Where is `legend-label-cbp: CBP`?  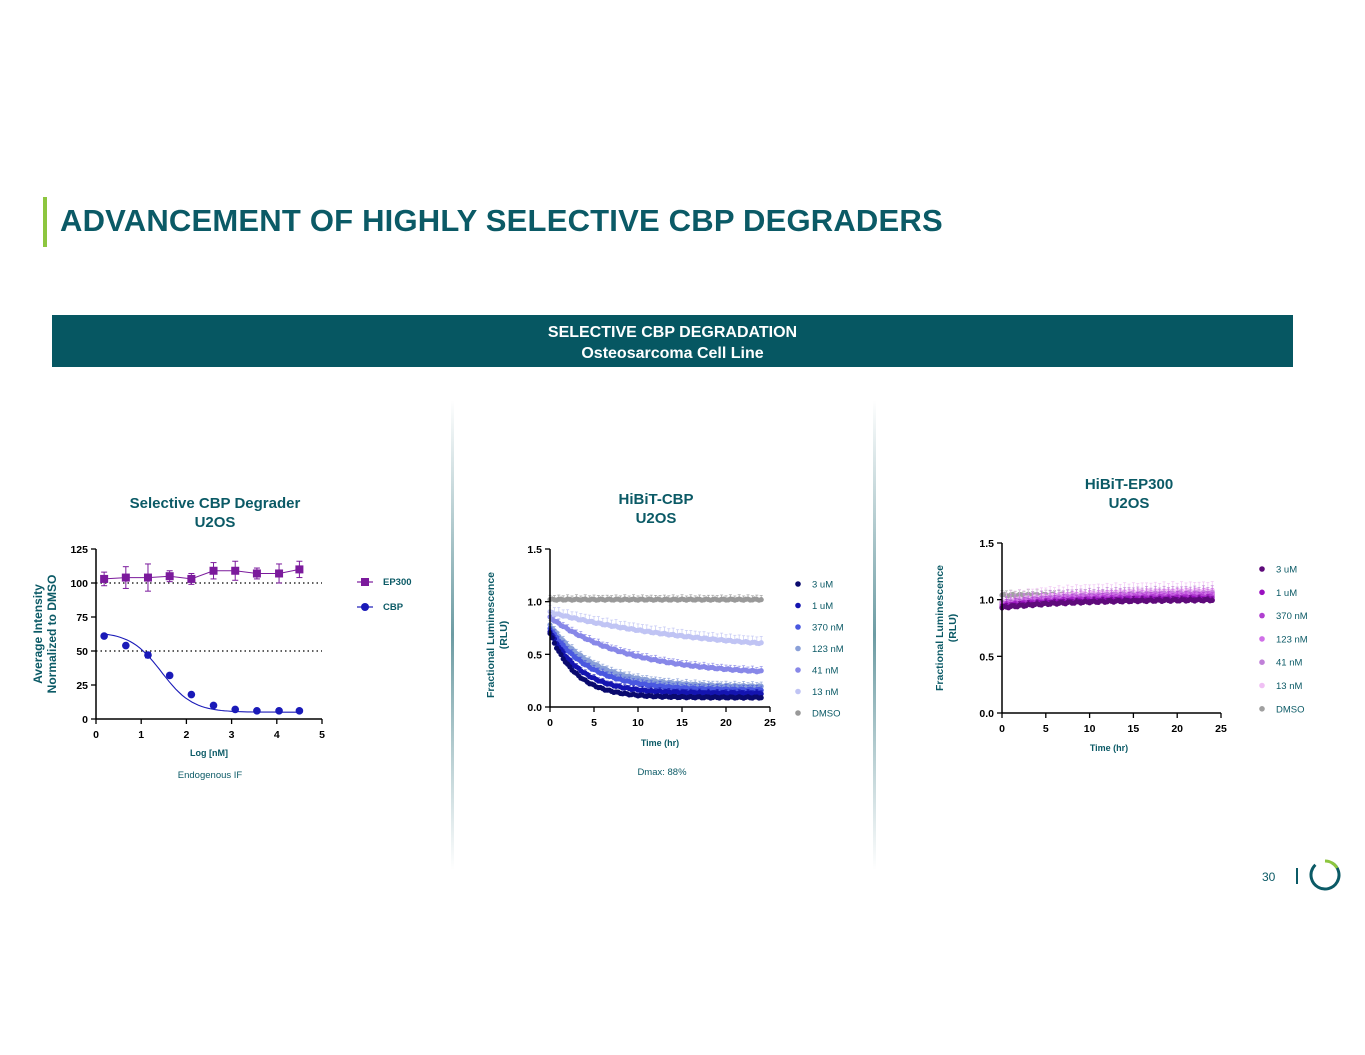 legend-label-cbp: CBP is located at coordinates (393, 607).